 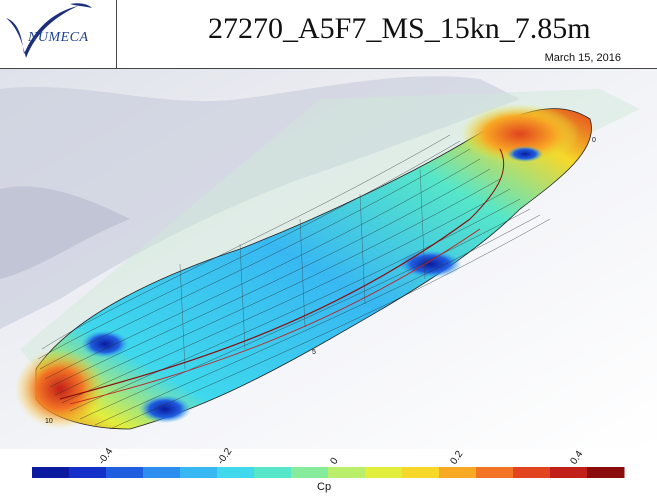 What do you see at coordinates (314, 352) in the screenshot?
I see `station-label-5: 5` at bounding box center [314, 352].